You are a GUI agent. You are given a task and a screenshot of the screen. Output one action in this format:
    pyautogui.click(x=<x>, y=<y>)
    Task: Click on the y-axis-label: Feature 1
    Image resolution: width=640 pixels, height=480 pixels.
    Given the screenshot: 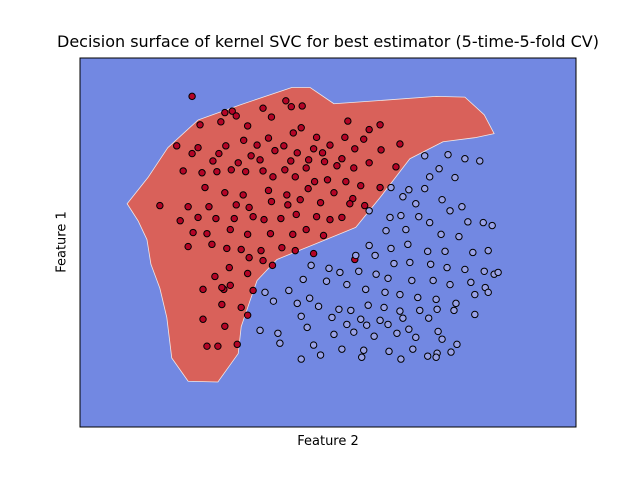 What is the action you would take?
    pyautogui.click(x=62, y=242)
    